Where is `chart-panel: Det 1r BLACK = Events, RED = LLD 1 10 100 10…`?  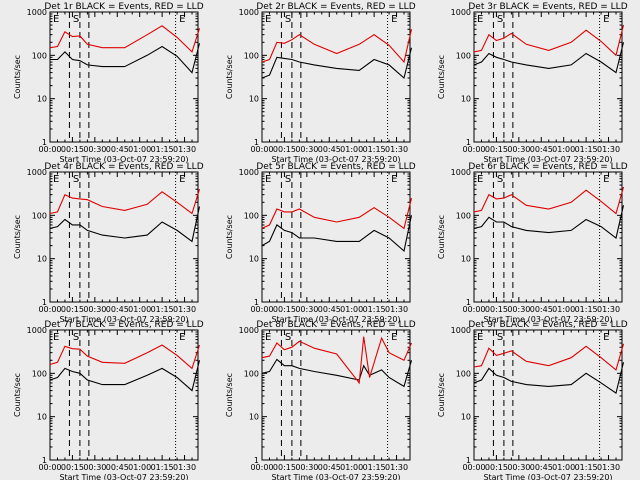 chart-panel: Det 1r BLACK = Events, RED = LLD 1 10 100 10… is located at coordinates (108, 83).